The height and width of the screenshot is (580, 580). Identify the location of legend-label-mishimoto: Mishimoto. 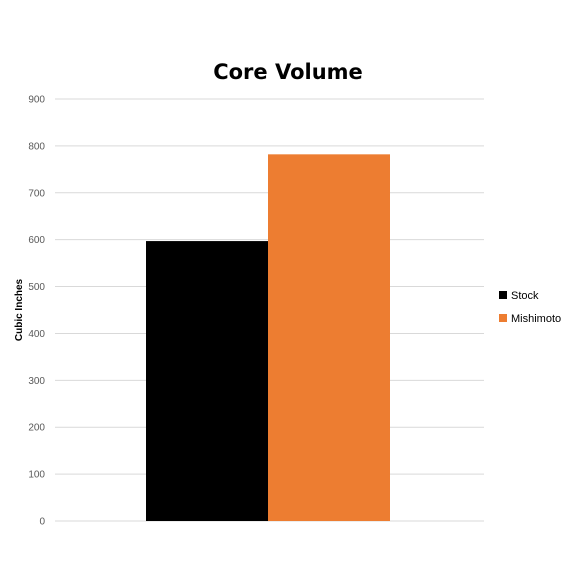
(536, 319).